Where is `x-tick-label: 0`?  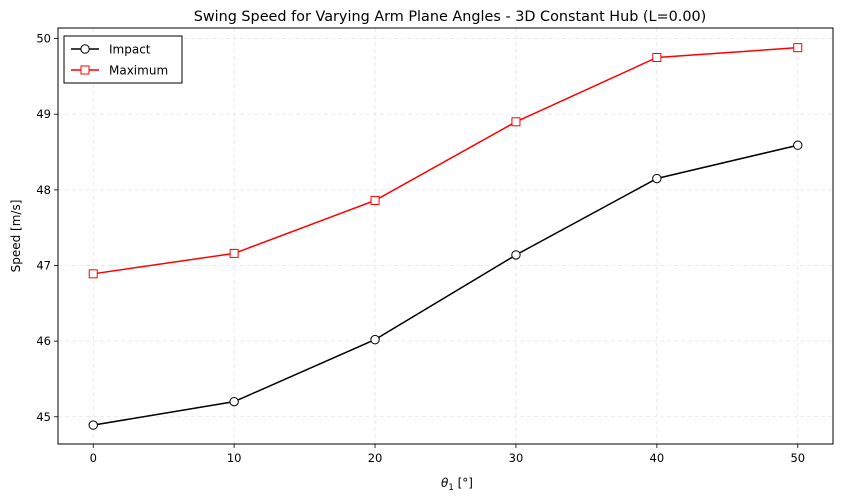 x-tick-label: 0 is located at coordinates (93, 458).